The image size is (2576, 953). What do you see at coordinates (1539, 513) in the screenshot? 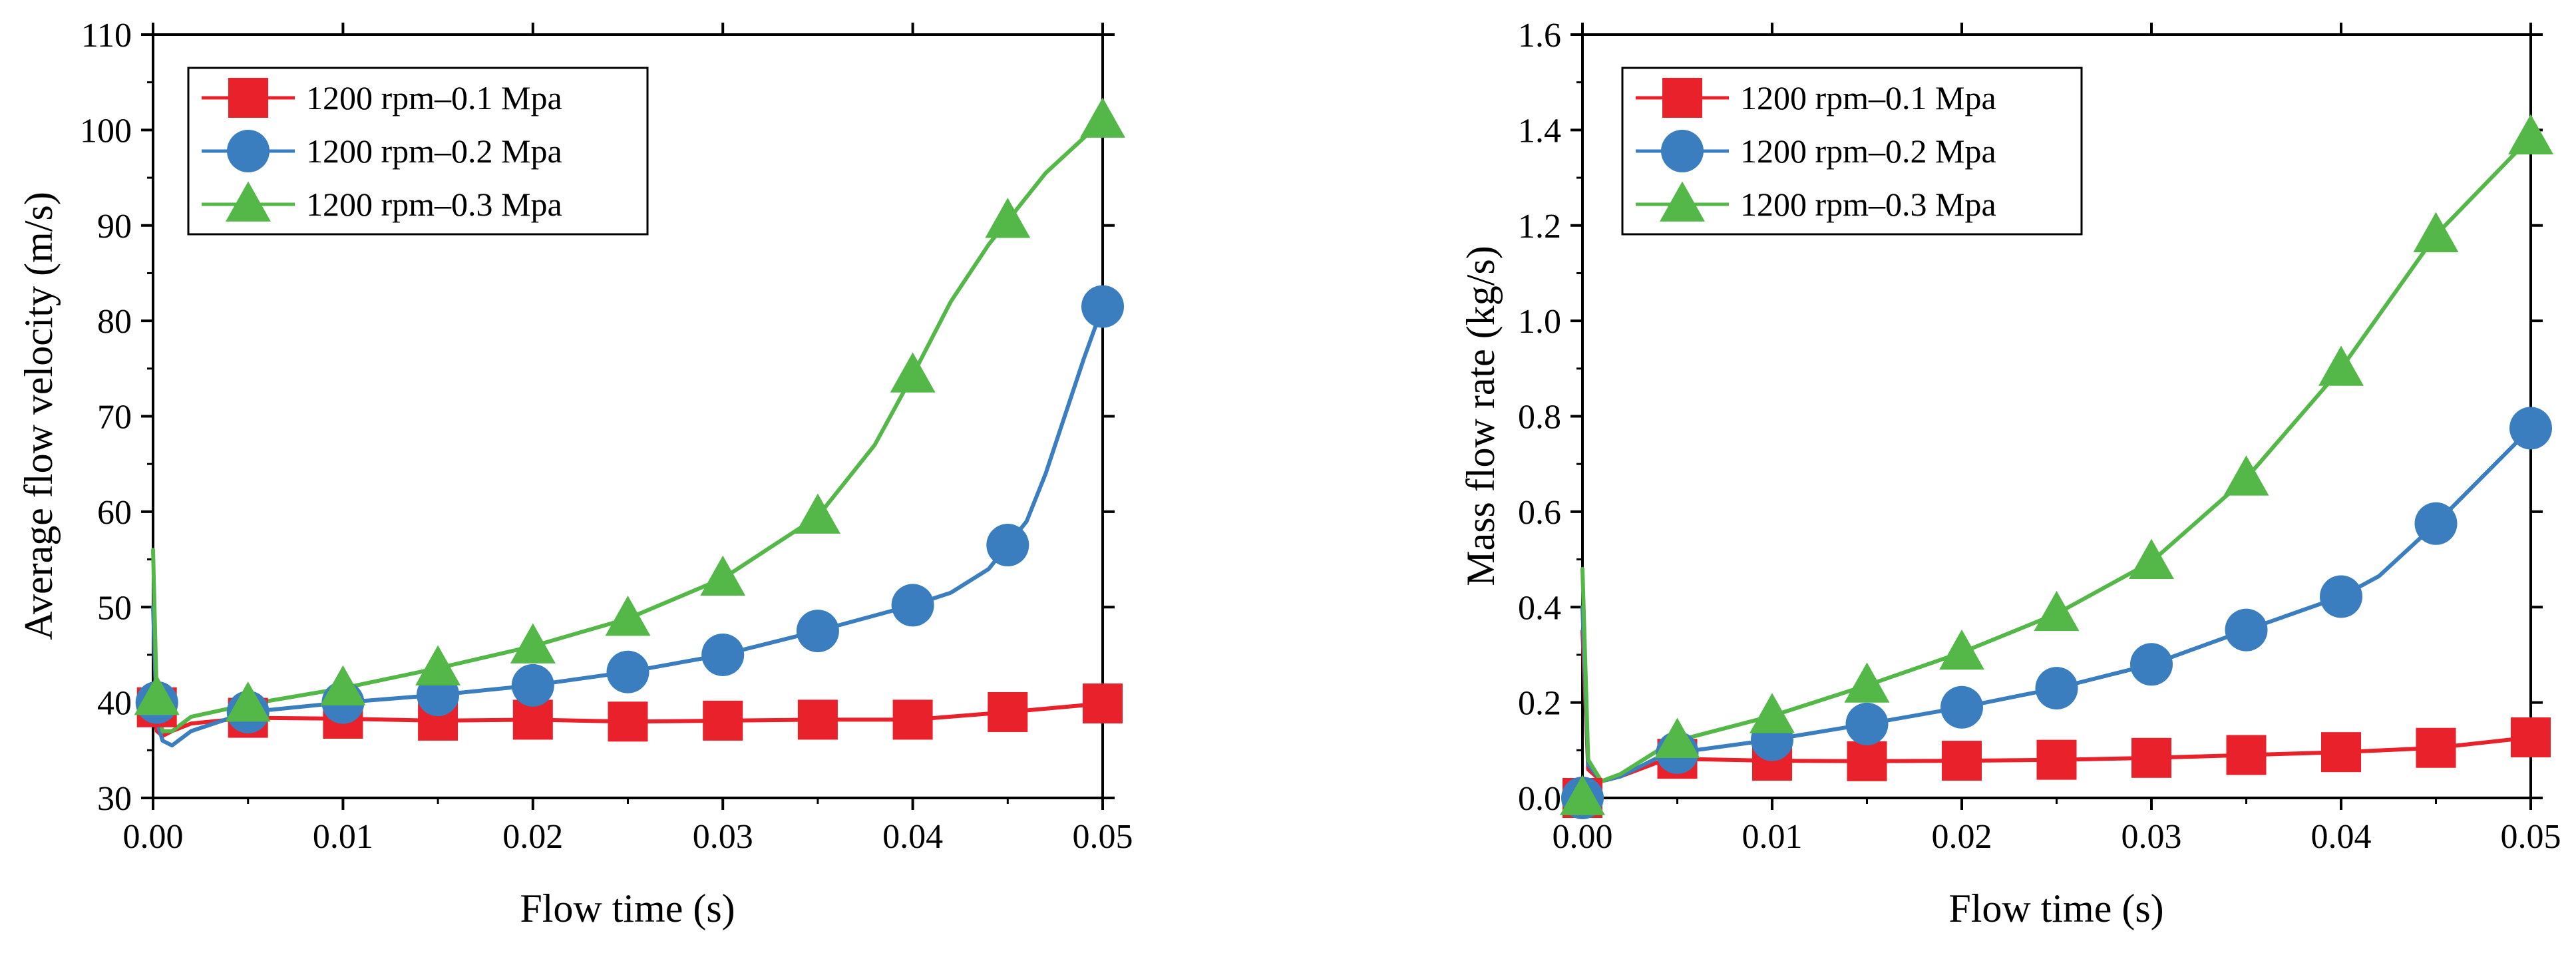
I see `y-tick-label: 0.6` at bounding box center [1539, 513].